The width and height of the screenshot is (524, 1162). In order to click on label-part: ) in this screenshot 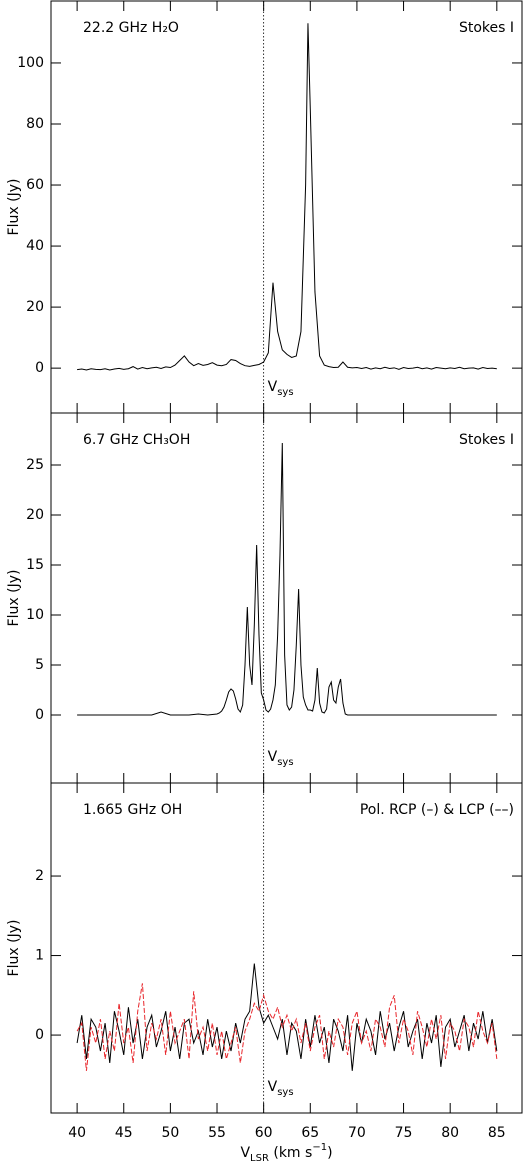, I will do `click(329, 1153)`.